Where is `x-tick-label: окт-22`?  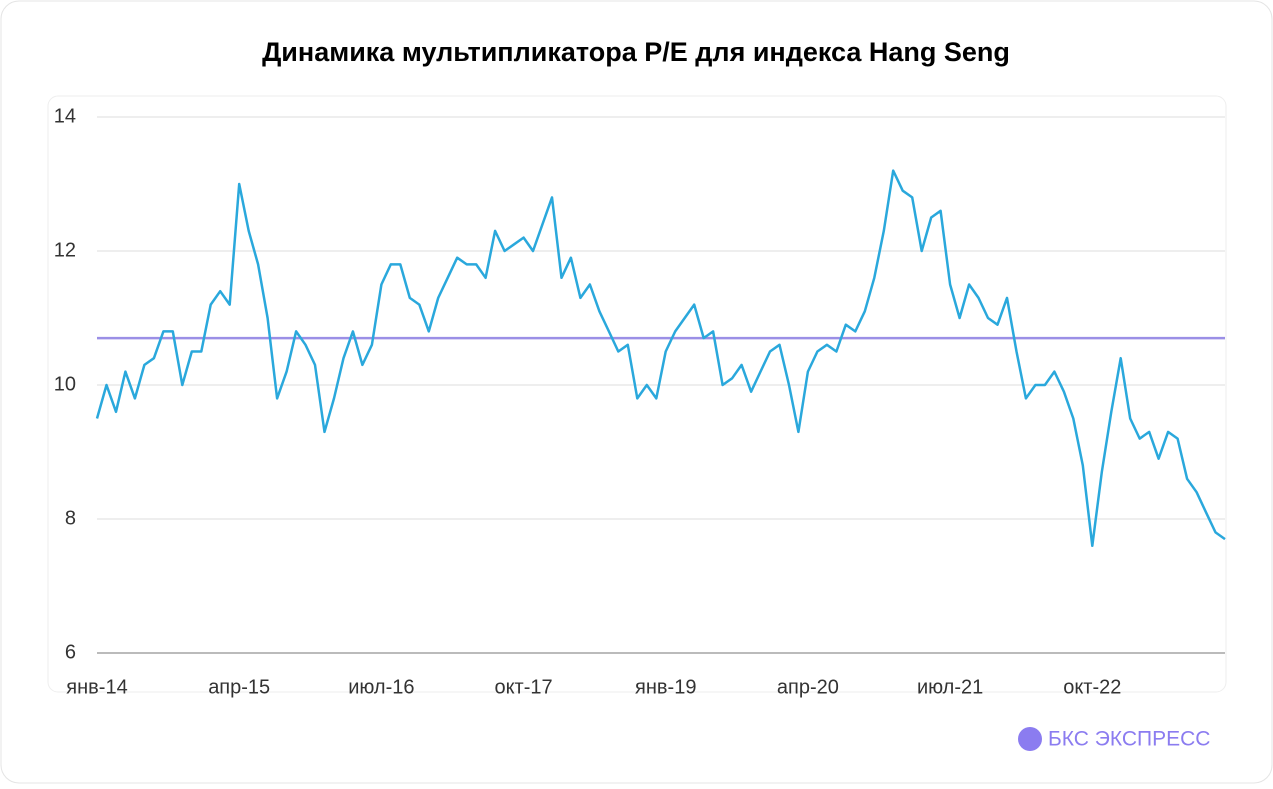 x-tick-label: окт-22 is located at coordinates (1092, 687).